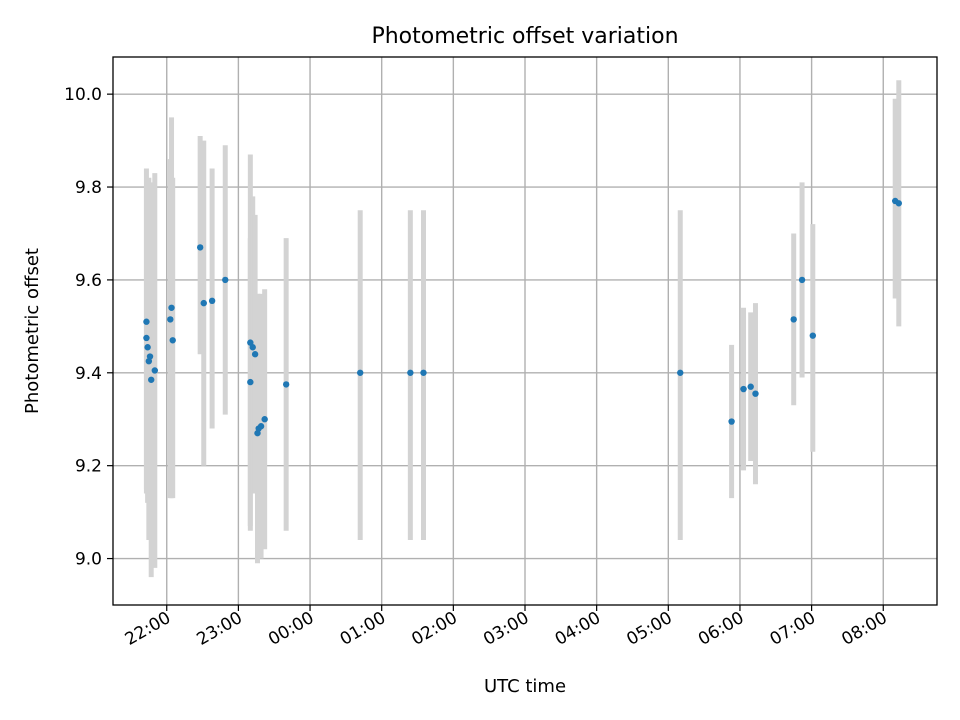  Describe the element at coordinates (219, 629) in the screenshot. I see `x-tick-label: 23:00` at that location.